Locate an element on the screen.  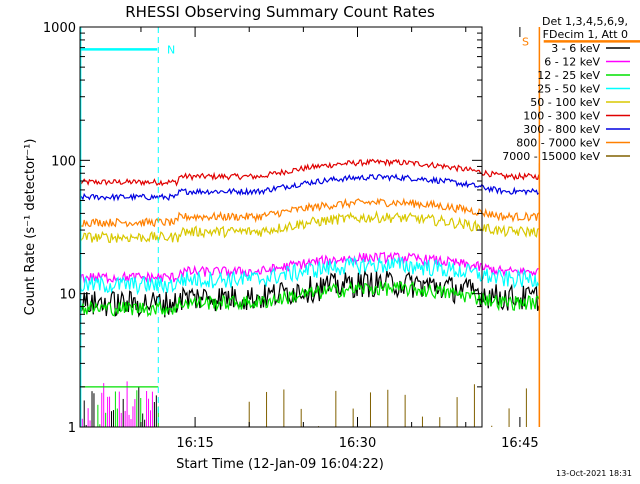
legend-header-line-2: FDecim 1, Att 0 is located at coordinates (585, 34).